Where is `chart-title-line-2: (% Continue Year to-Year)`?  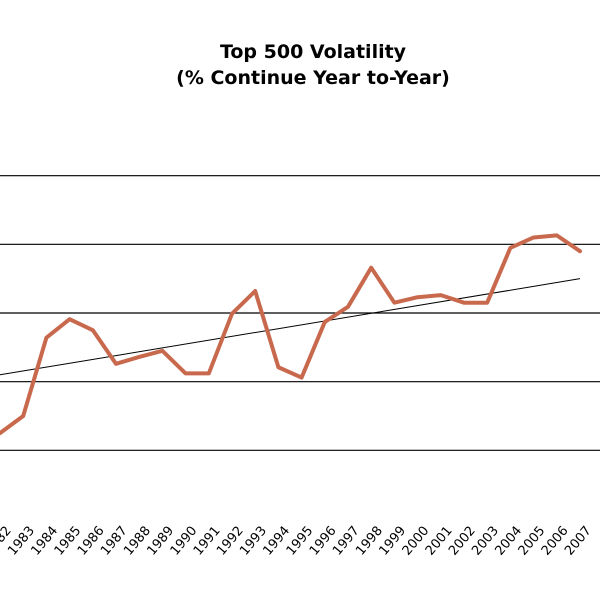
chart-title-line-2: (% Continue Year to-Year) is located at coordinates (313, 78).